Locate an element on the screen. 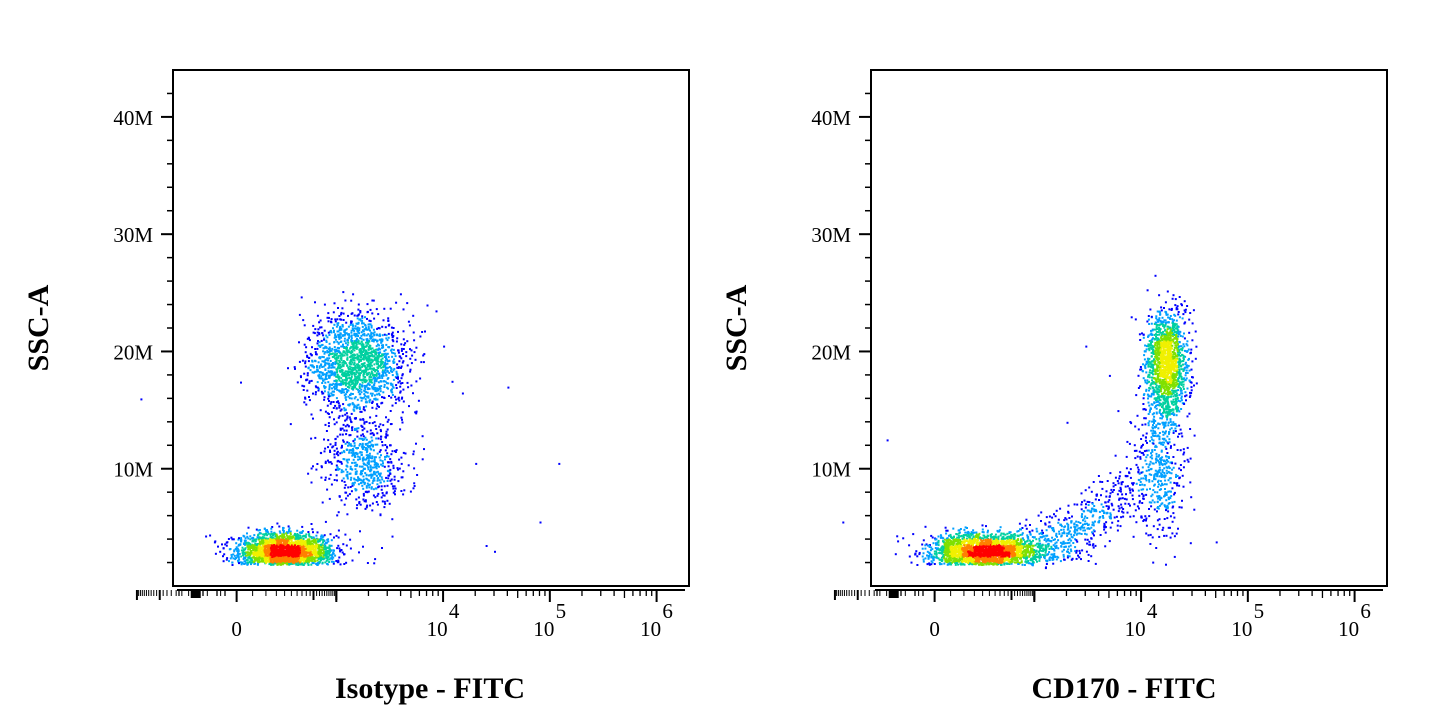  isotype-x-tick-exponent: 4 is located at coordinates (454, 611).